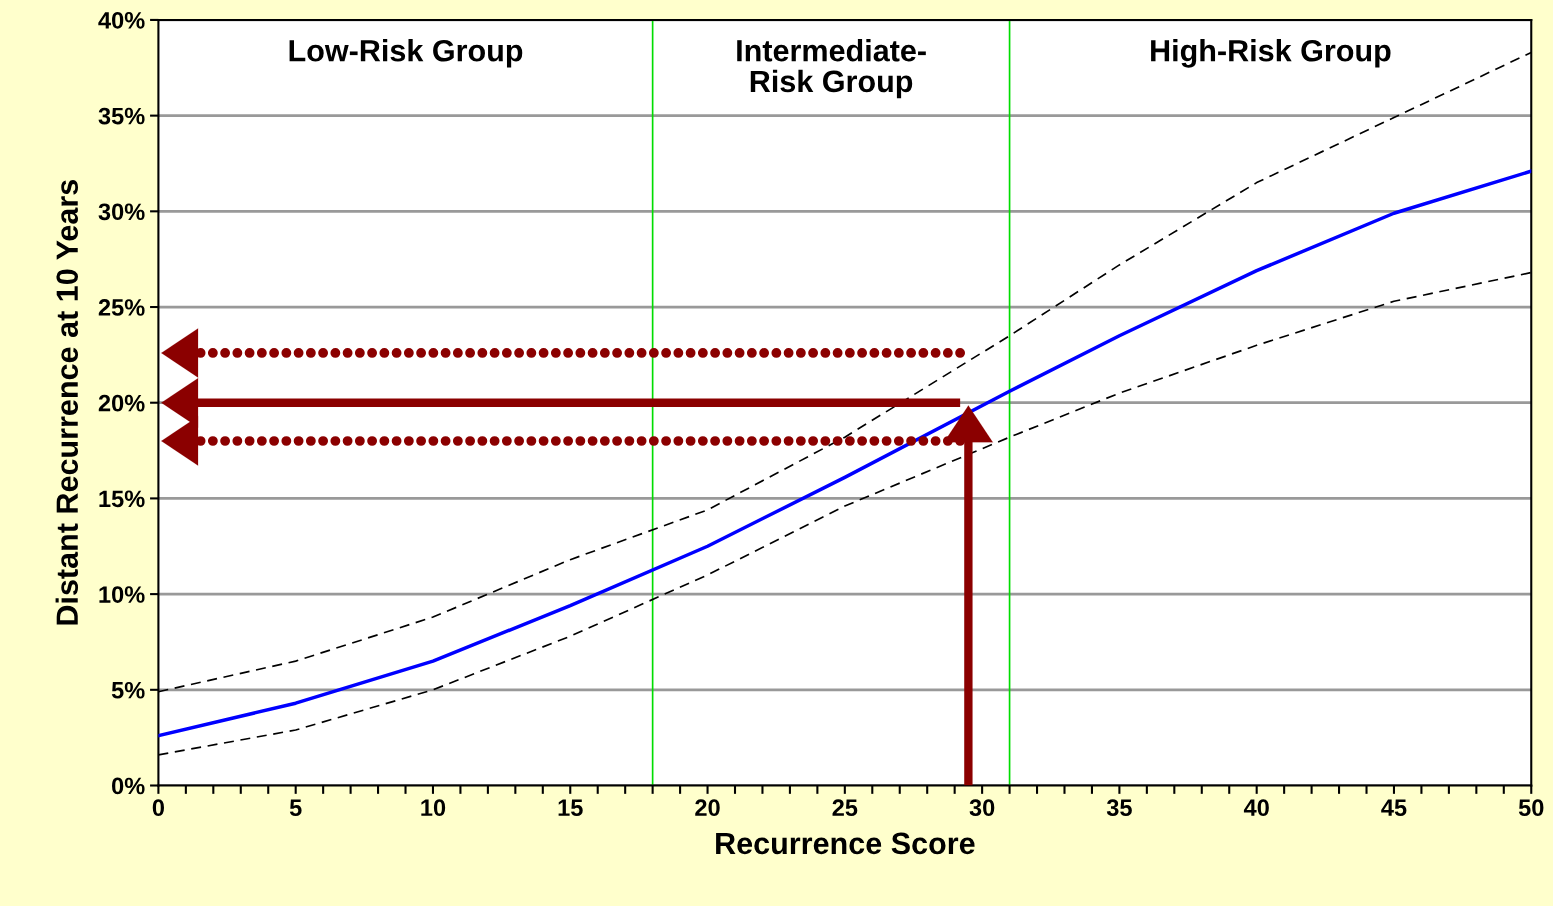  Describe the element at coordinates (121, 403) in the screenshot. I see `y-tick-label: 20%` at that location.